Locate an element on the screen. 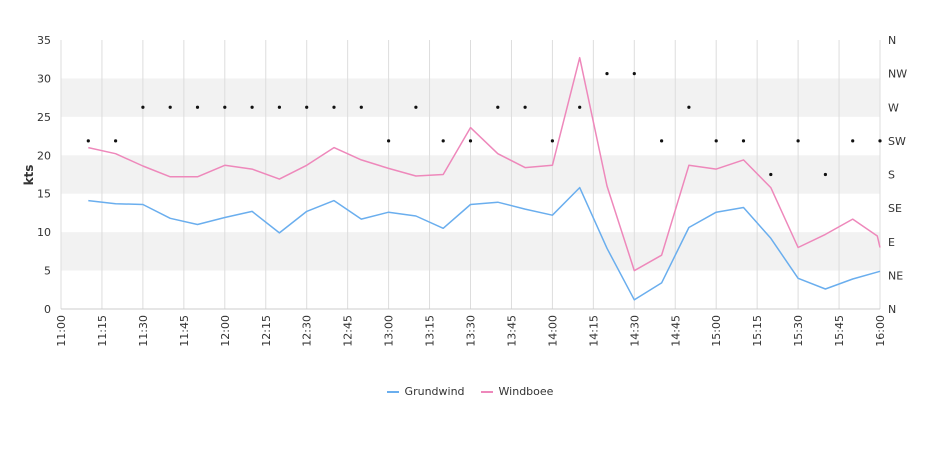 This screenshot has height=450, width=940. legend-item: Grundwind is located at coordinates (425, 391).